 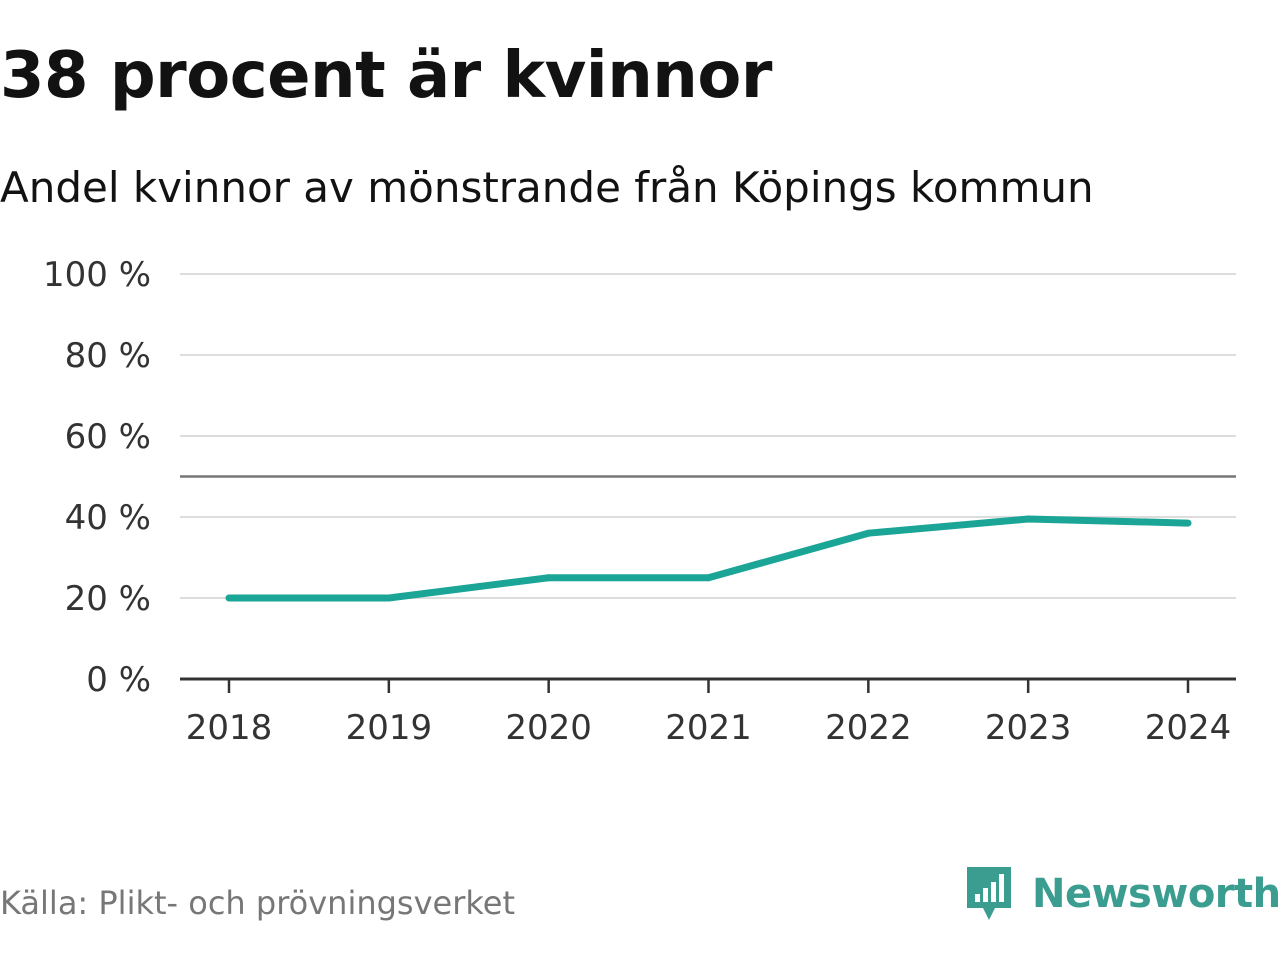 I want to click on y-tick-label: 40 %, so click(x=108, y=518).